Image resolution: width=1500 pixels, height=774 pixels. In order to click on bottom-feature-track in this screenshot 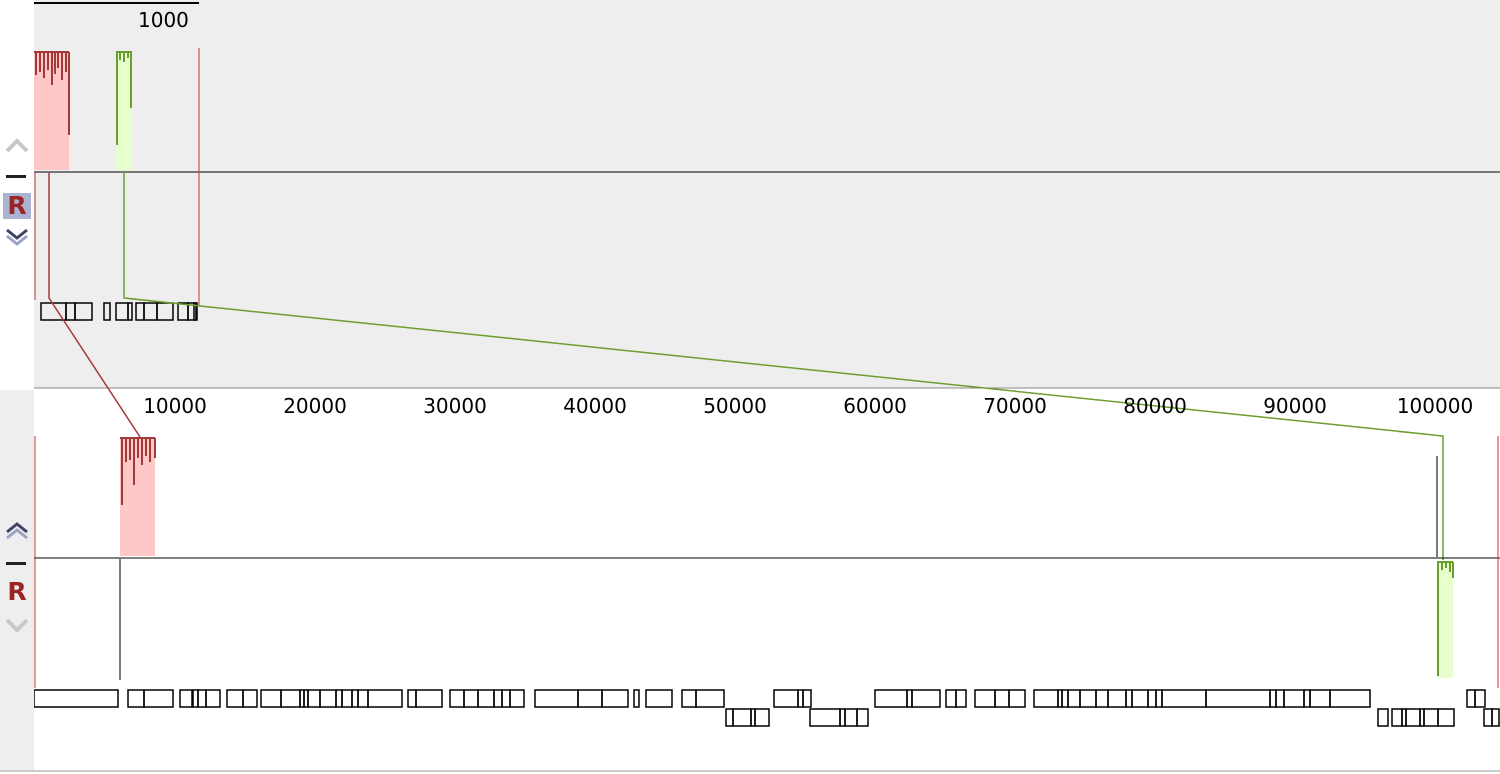, I will do `click(766, 708)`.